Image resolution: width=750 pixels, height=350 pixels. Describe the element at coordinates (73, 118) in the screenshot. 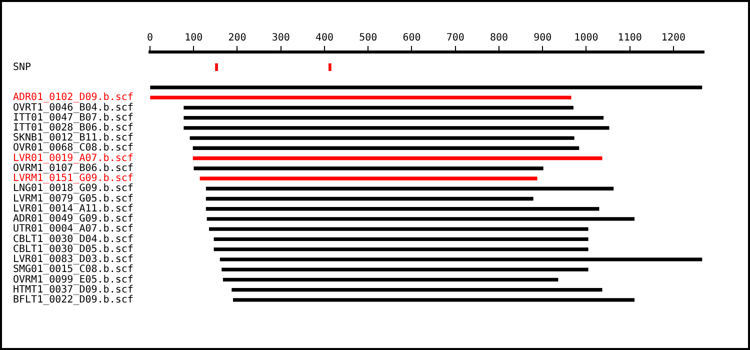

I see `y-tick-label: ITT01_0047_B07.b.scf` at that location.